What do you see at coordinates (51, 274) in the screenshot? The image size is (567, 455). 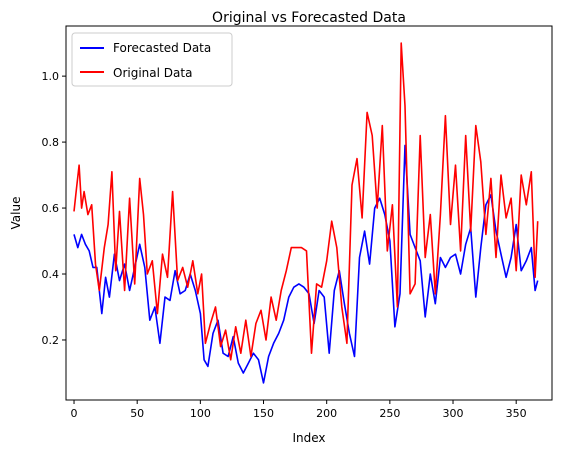 I see `y-tick-label: 0.4` at bounding box center [51, 274].